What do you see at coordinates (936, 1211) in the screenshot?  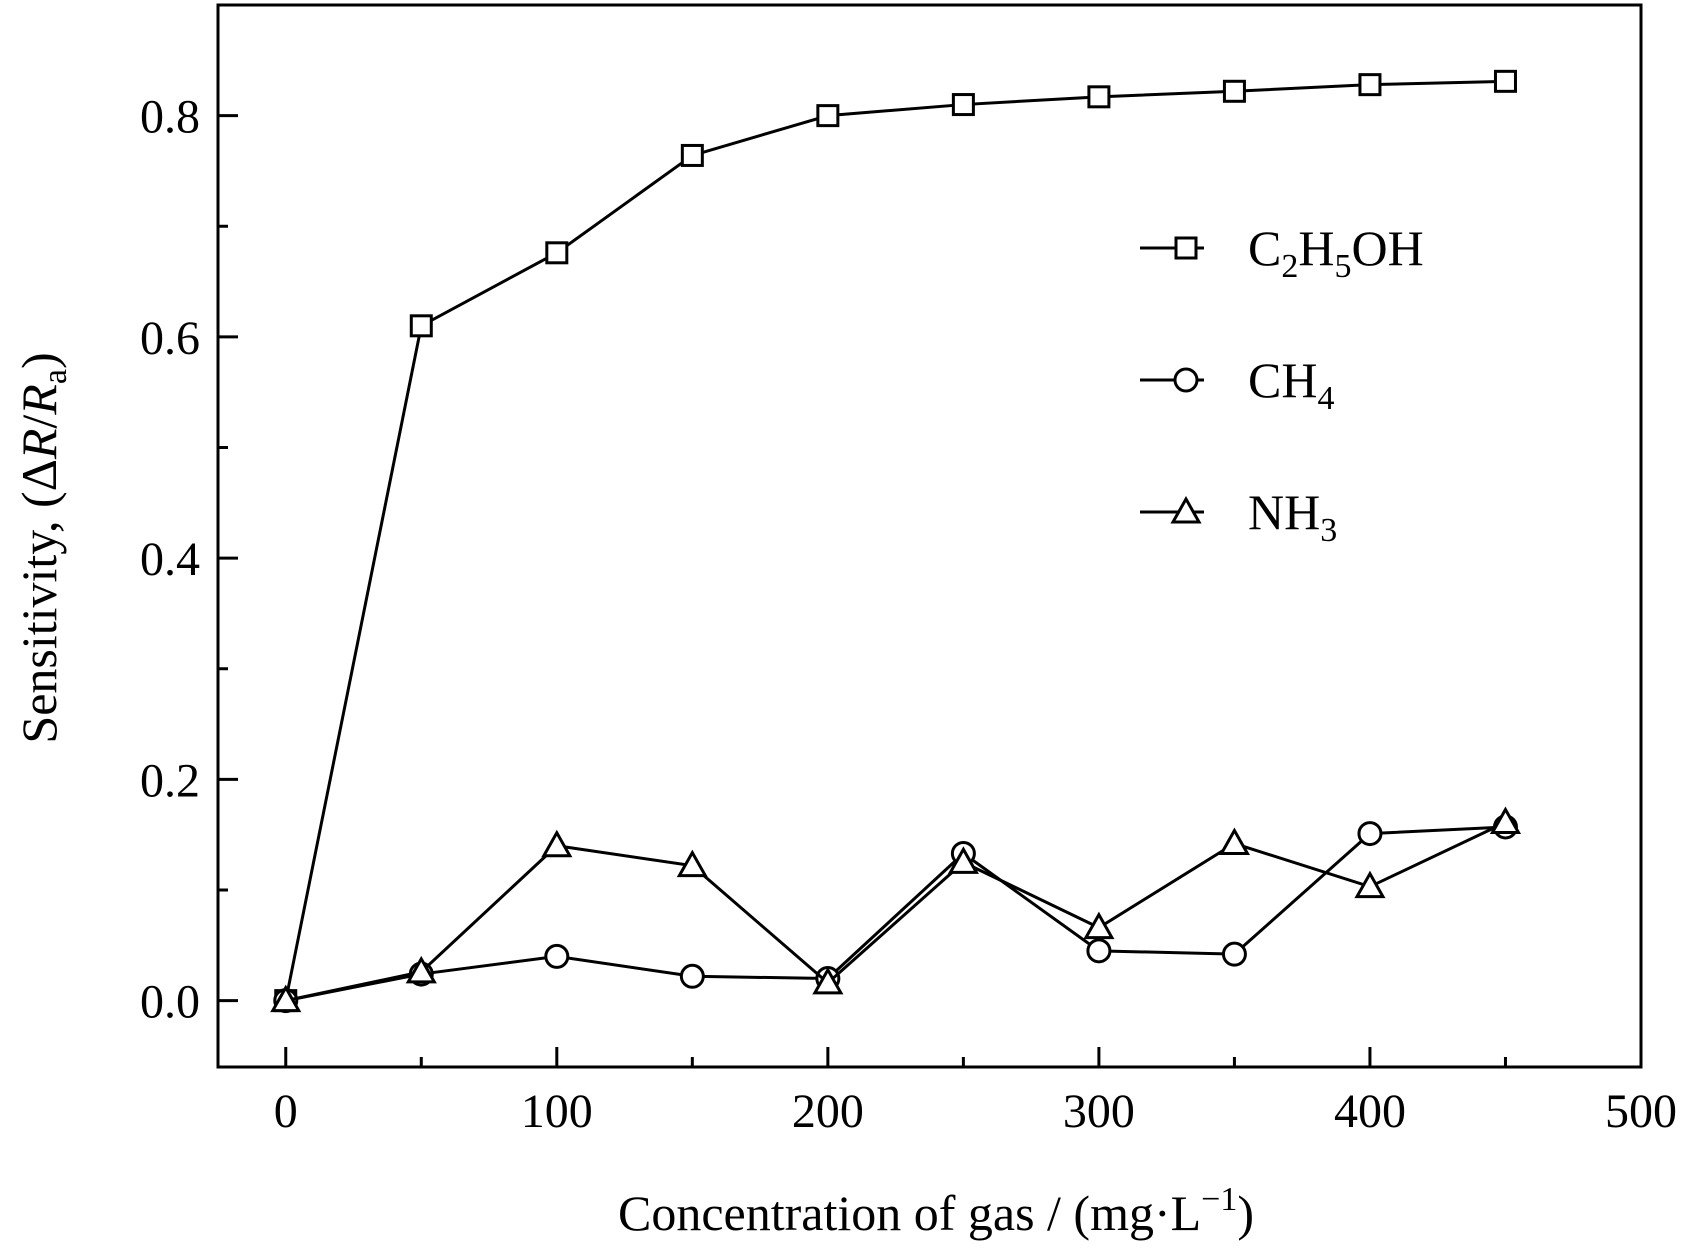 I see `x-axis-label: Concentration of gas / (mg·L−1)` at bounding box center [936, 1211].